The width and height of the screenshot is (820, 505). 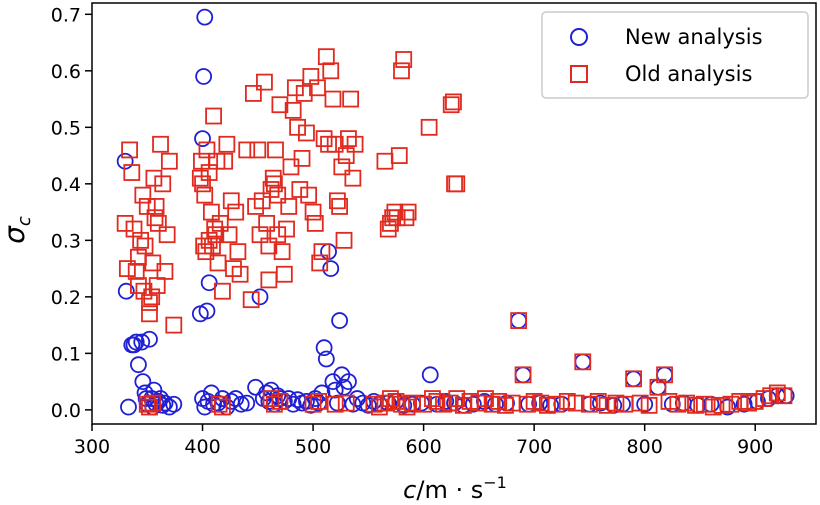 I want to click on y-tick-label: 0.5, so click(x=66, y=128).